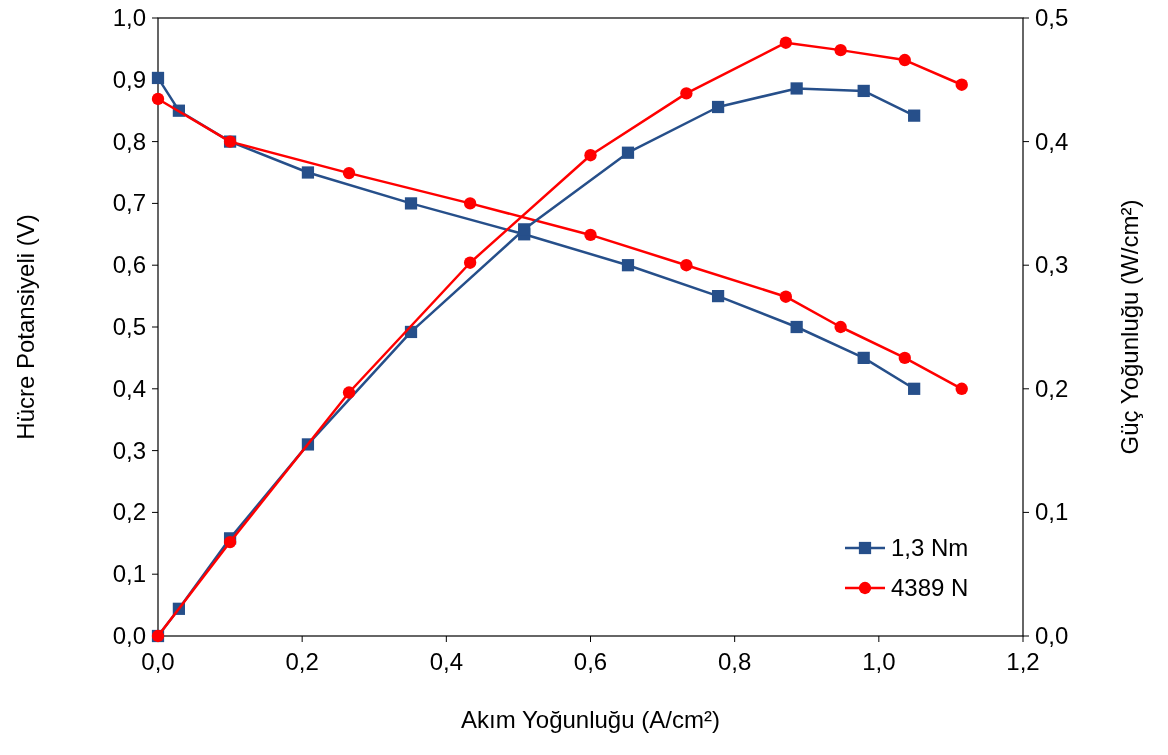  Describe the element at coordinates (1052, 17) in the screenshot. I see `y2-tick-label: 0,5` at that location.